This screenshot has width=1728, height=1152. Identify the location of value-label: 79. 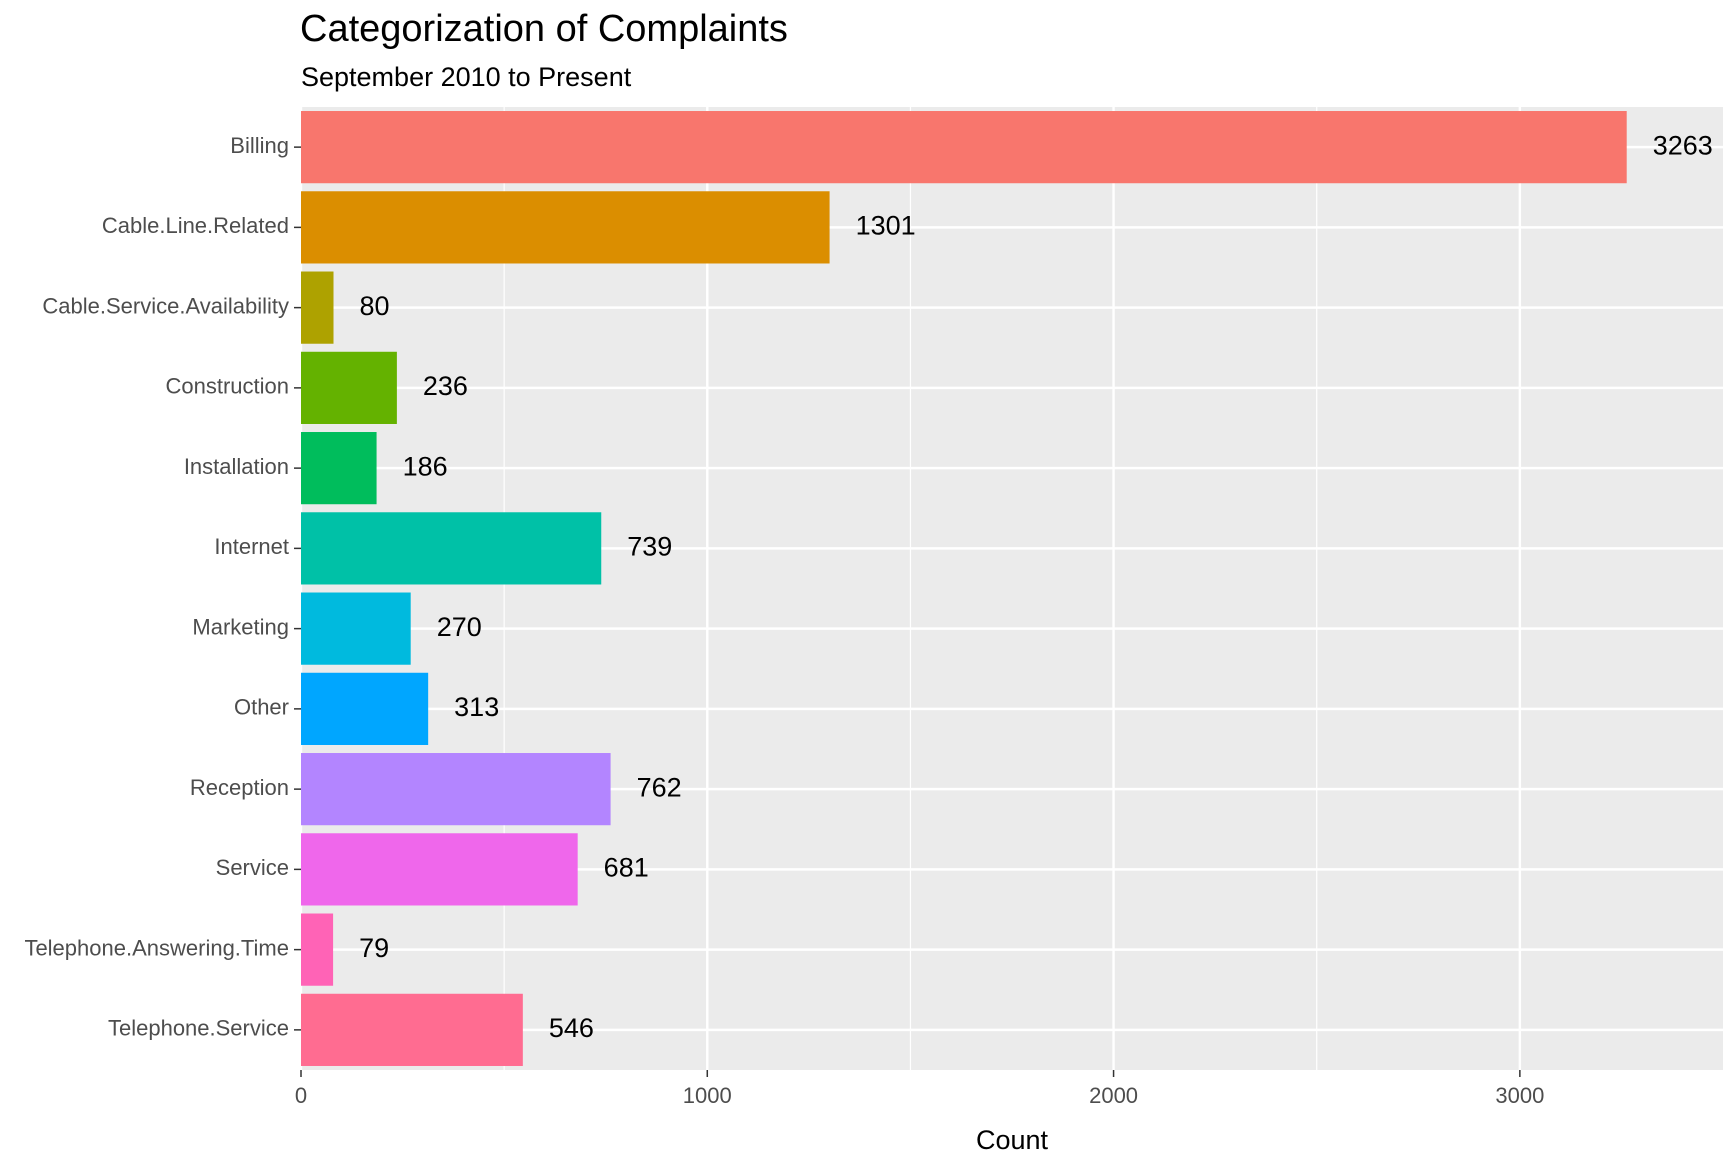
(374, 948).